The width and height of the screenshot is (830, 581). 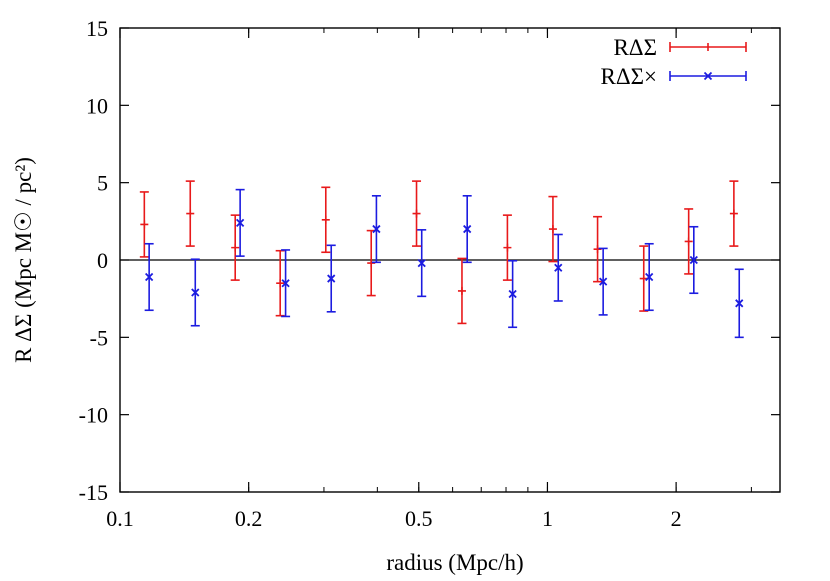 I want to click on legend: RΔΣ RΔΣ×, so click(x=674, y=62).